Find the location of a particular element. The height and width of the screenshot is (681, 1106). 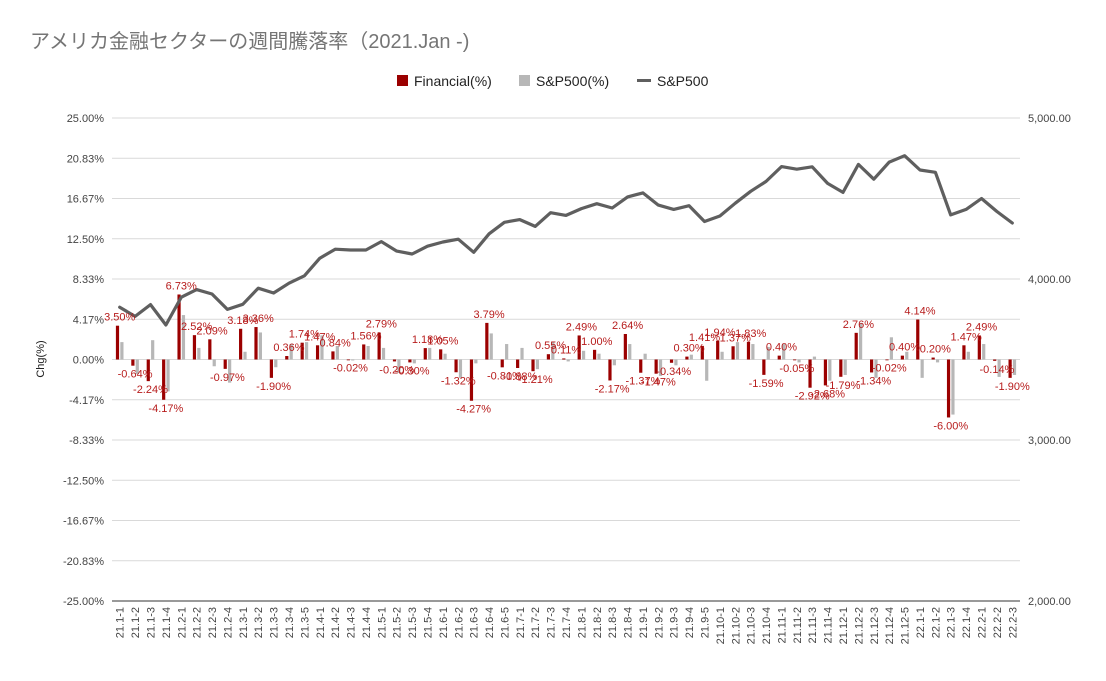

data-label: 3.79% is located at coordinates (488, 315).